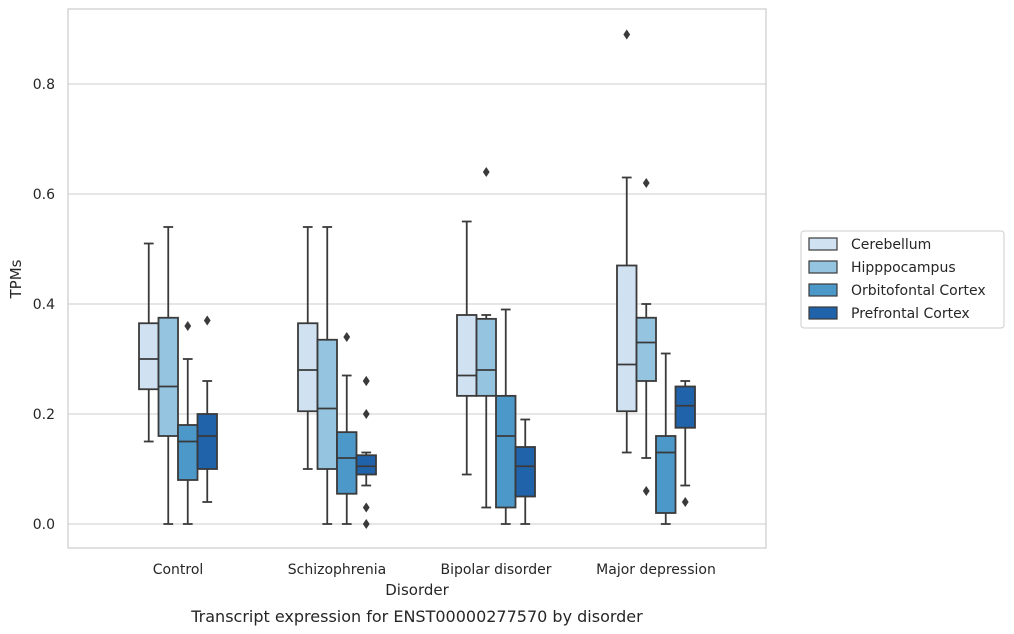  I want to click on y-tick-label: 0.4, so click(44, 305).